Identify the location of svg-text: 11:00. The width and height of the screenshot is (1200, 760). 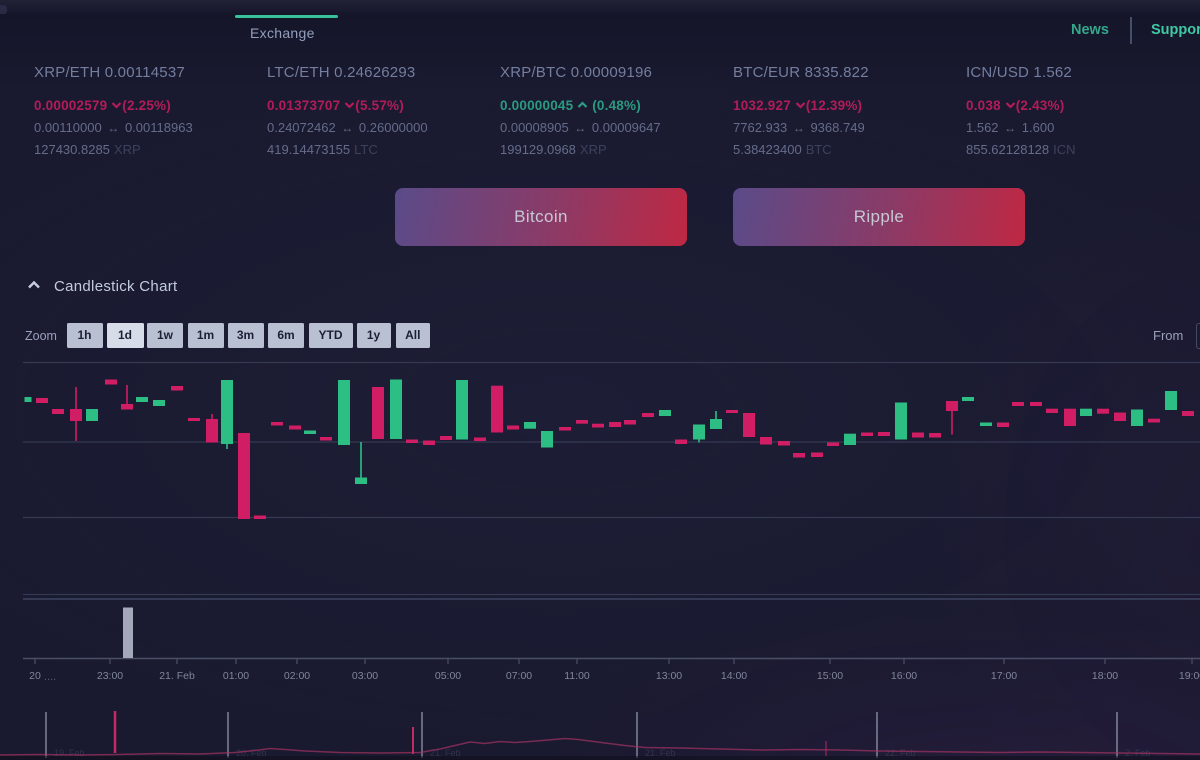
(577, 676).